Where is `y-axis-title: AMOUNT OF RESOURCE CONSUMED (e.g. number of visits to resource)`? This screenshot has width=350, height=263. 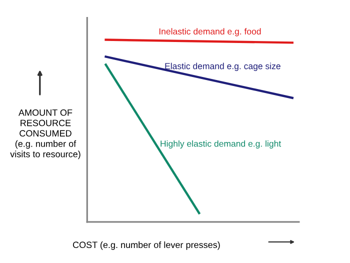
y-axis-title: AMOUNT OF RESOURCE CONSUMED (e.g. number of visits to resource) is located at coordinates (45, 134).